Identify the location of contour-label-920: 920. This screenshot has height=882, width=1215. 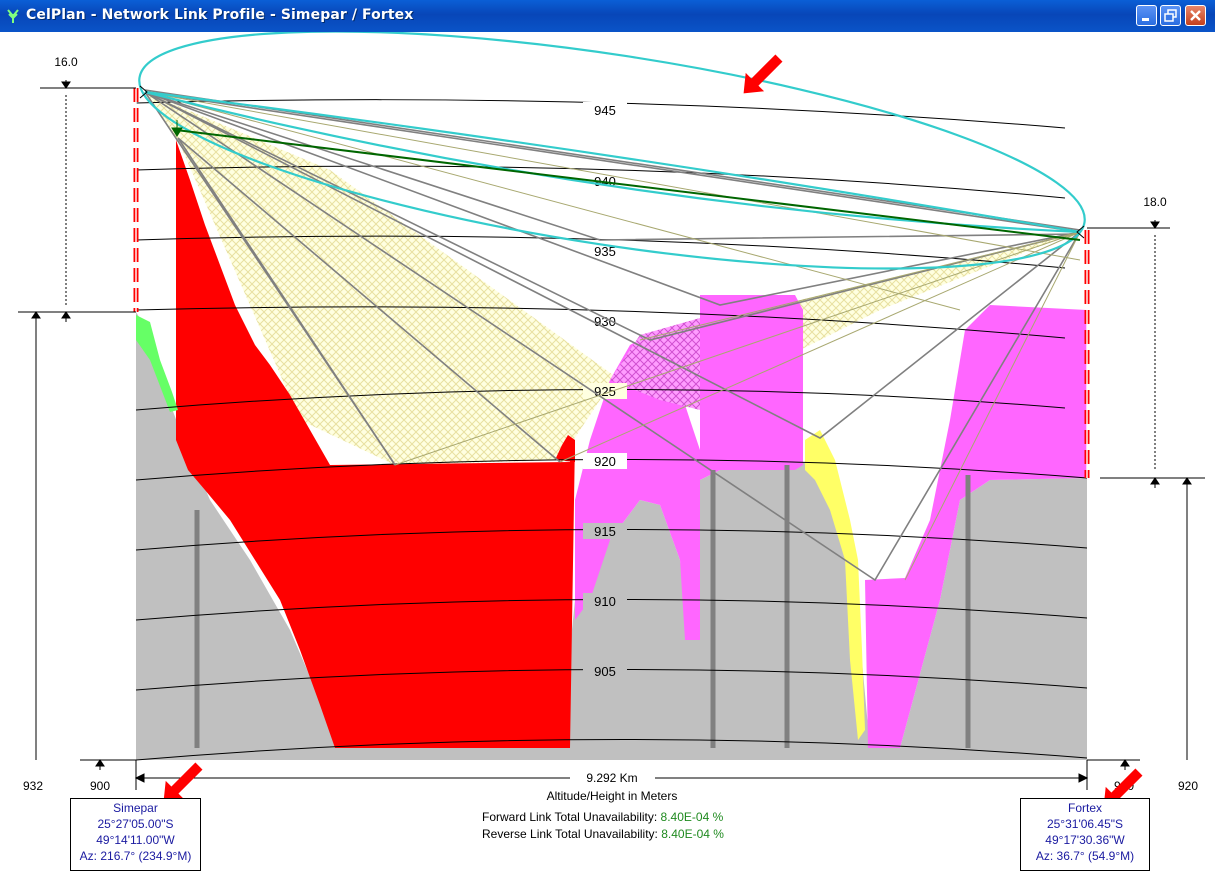
(605, 461).